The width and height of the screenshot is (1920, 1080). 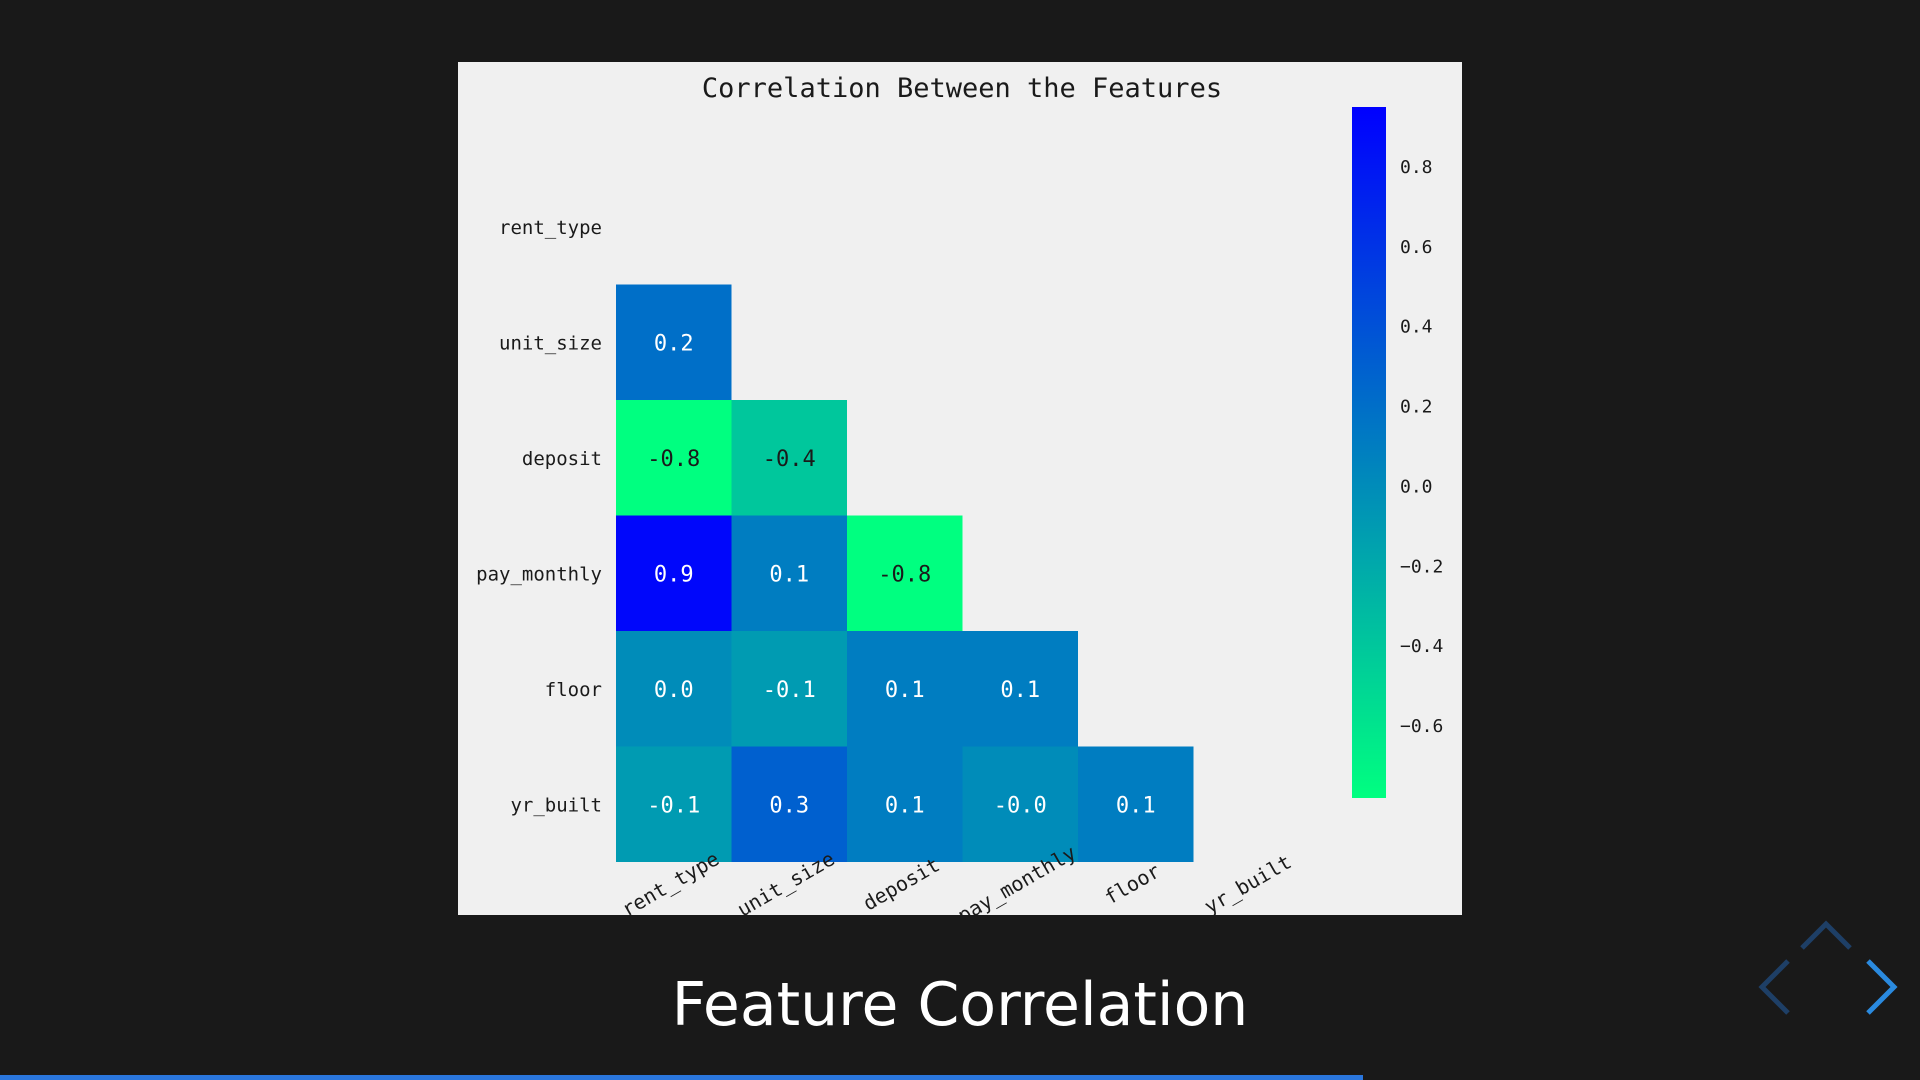 I want to click on y-tick-label: pay_monthly, so click(x=539, y=574).